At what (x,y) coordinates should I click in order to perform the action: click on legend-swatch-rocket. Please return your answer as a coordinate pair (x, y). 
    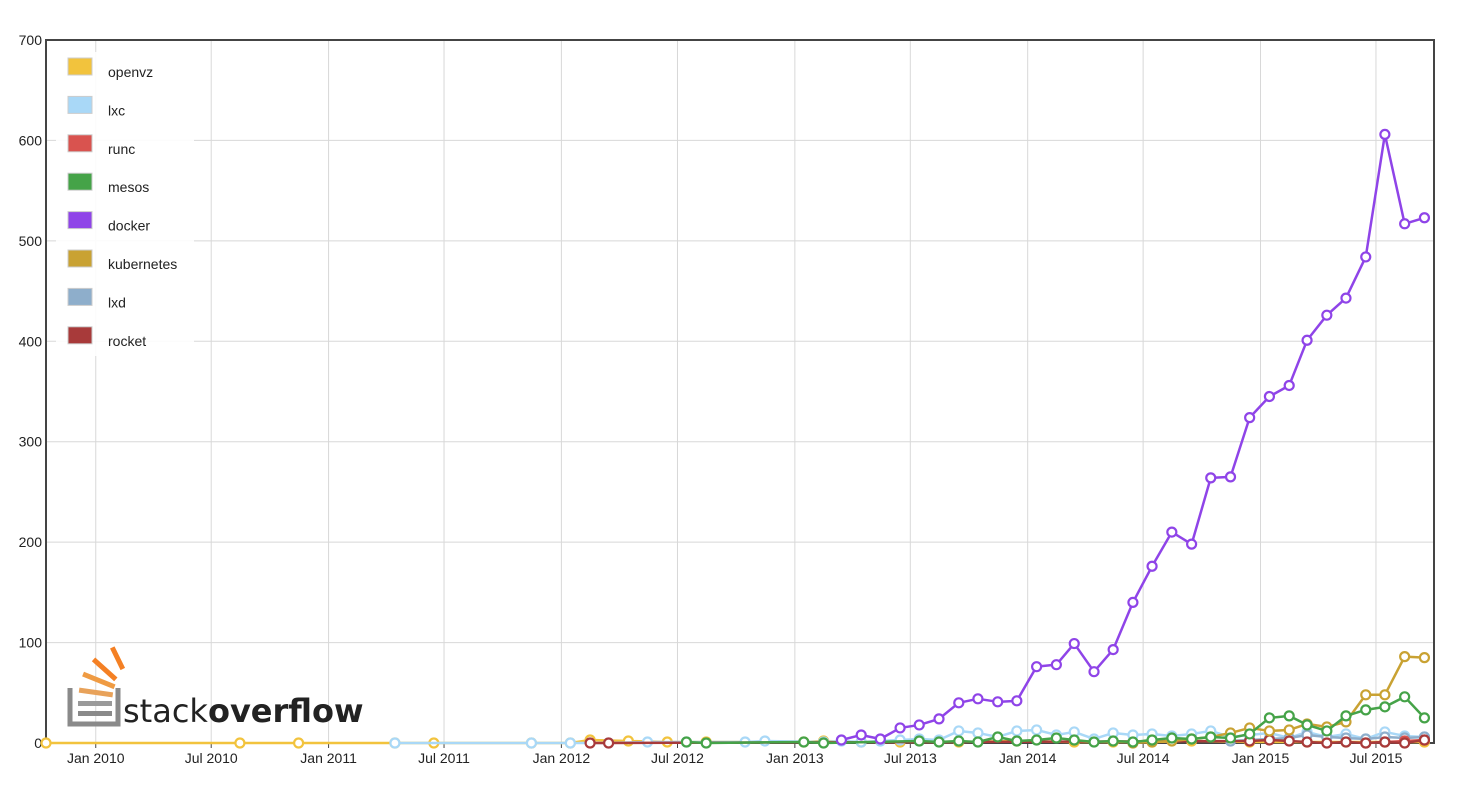
    Looking at the image, I should click on (80, 335).